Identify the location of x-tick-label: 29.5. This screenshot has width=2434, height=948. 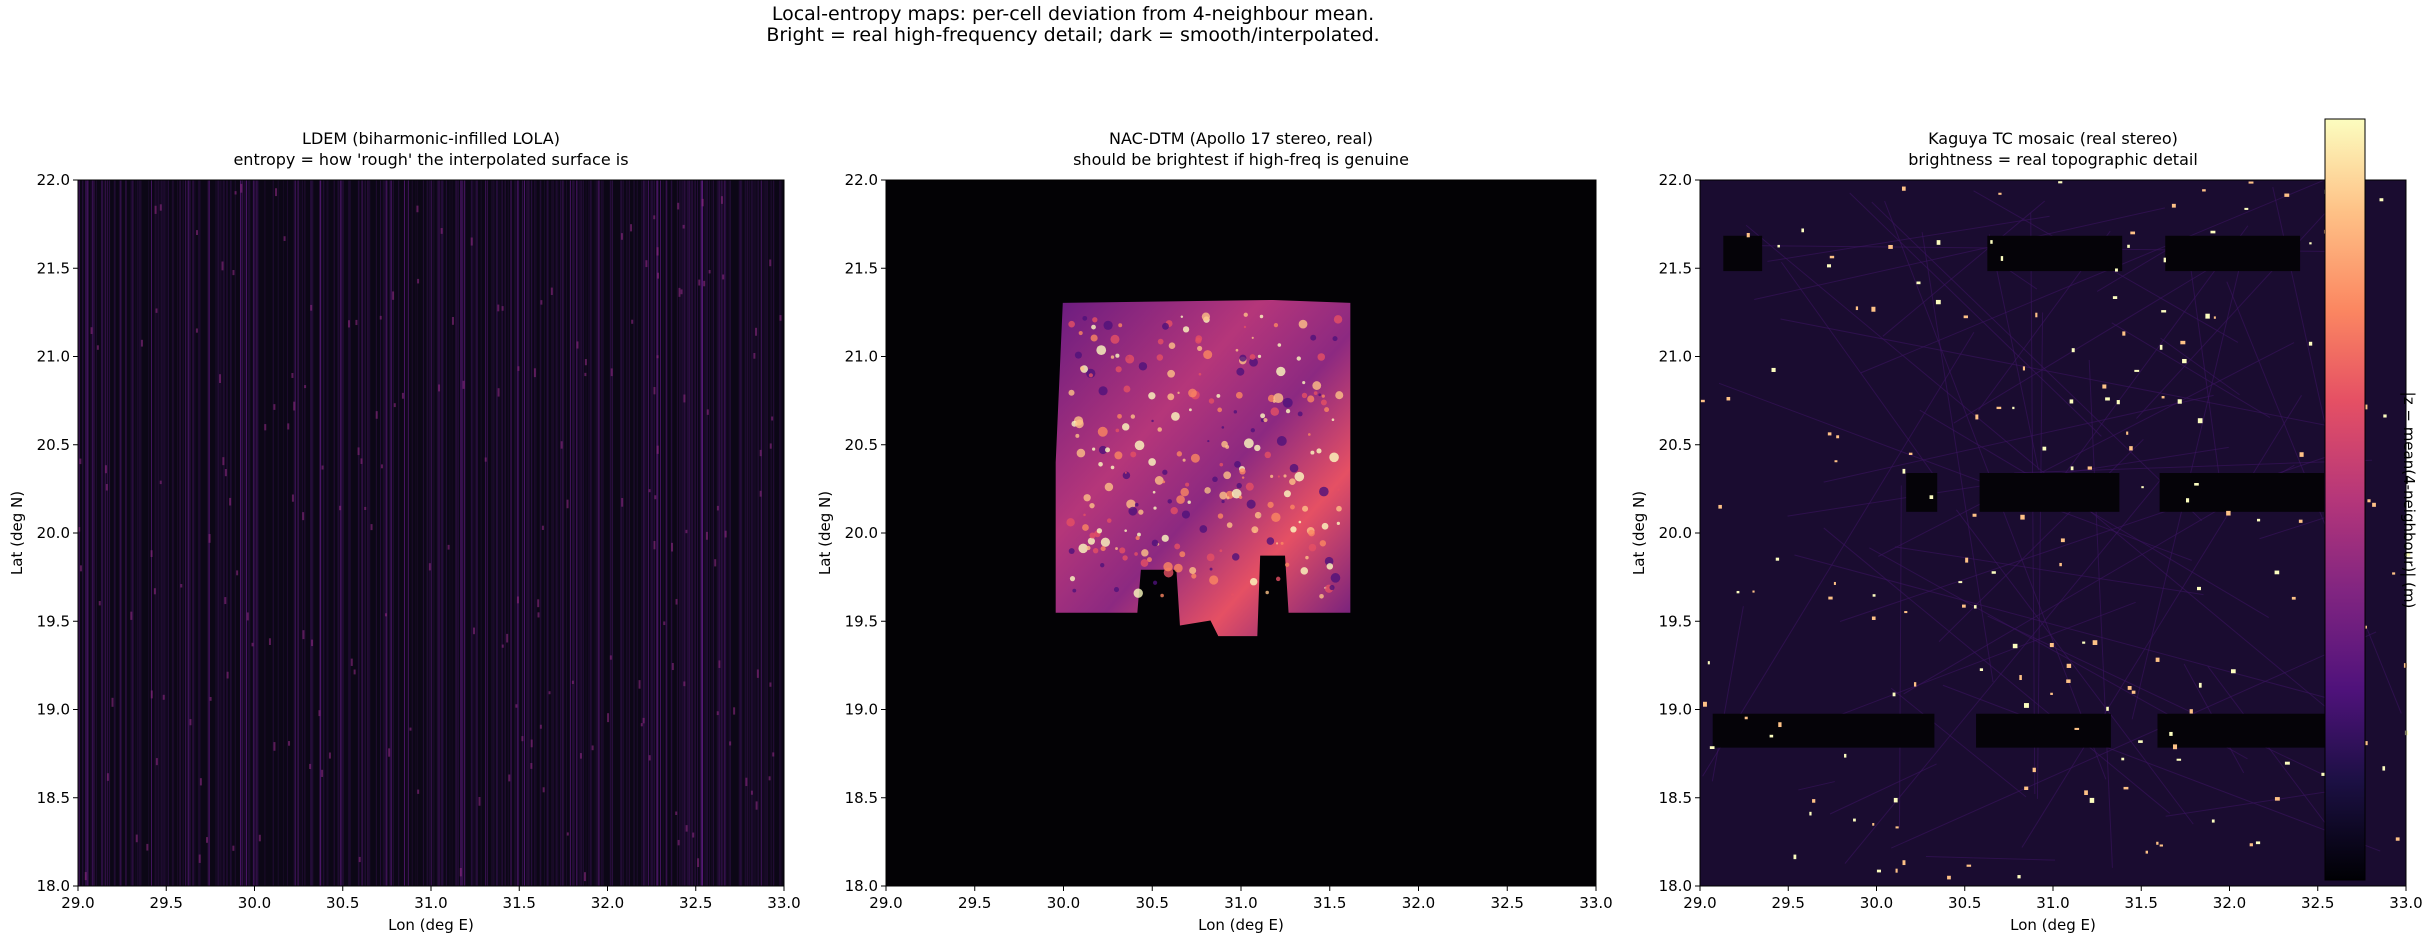
(166, 903).